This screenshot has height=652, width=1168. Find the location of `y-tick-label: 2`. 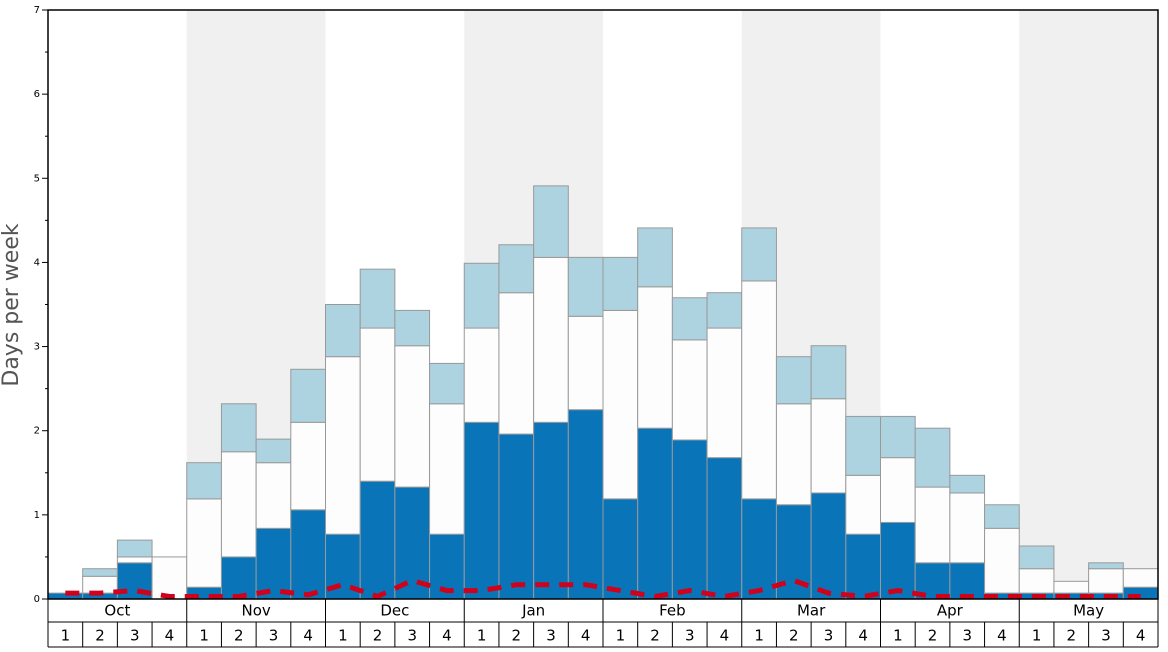

y-tick-label: 2 is located at coordinates (37, 431).